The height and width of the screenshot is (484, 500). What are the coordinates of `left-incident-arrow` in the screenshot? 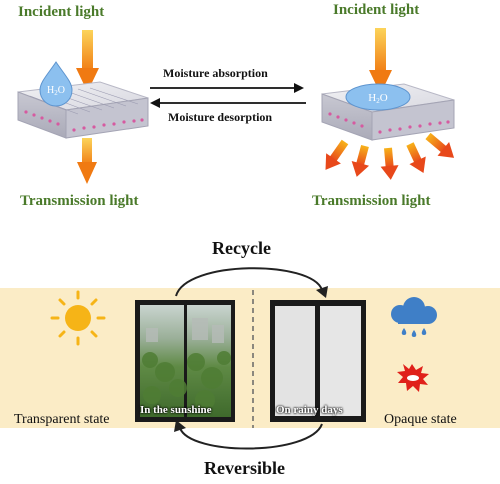 It's located at (87, 61).